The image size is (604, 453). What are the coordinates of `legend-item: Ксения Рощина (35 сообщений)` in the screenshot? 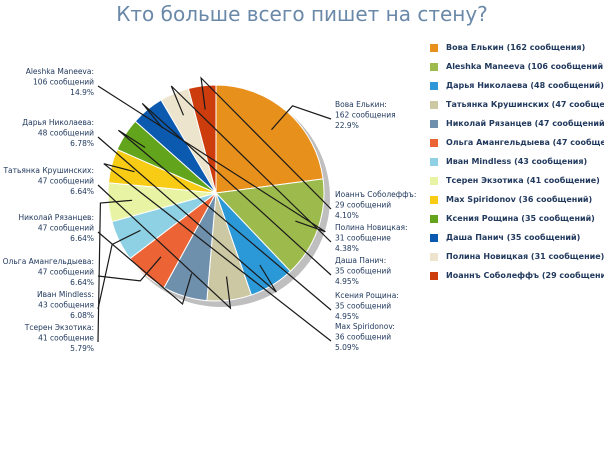 It's located at (517, 218).